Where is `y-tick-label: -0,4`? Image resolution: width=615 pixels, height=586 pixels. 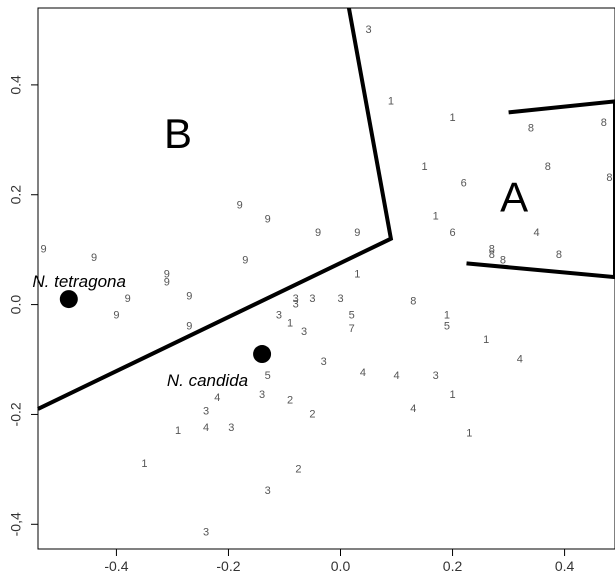
y-tick-label: -0,4 is located at coordinates (16, 524).